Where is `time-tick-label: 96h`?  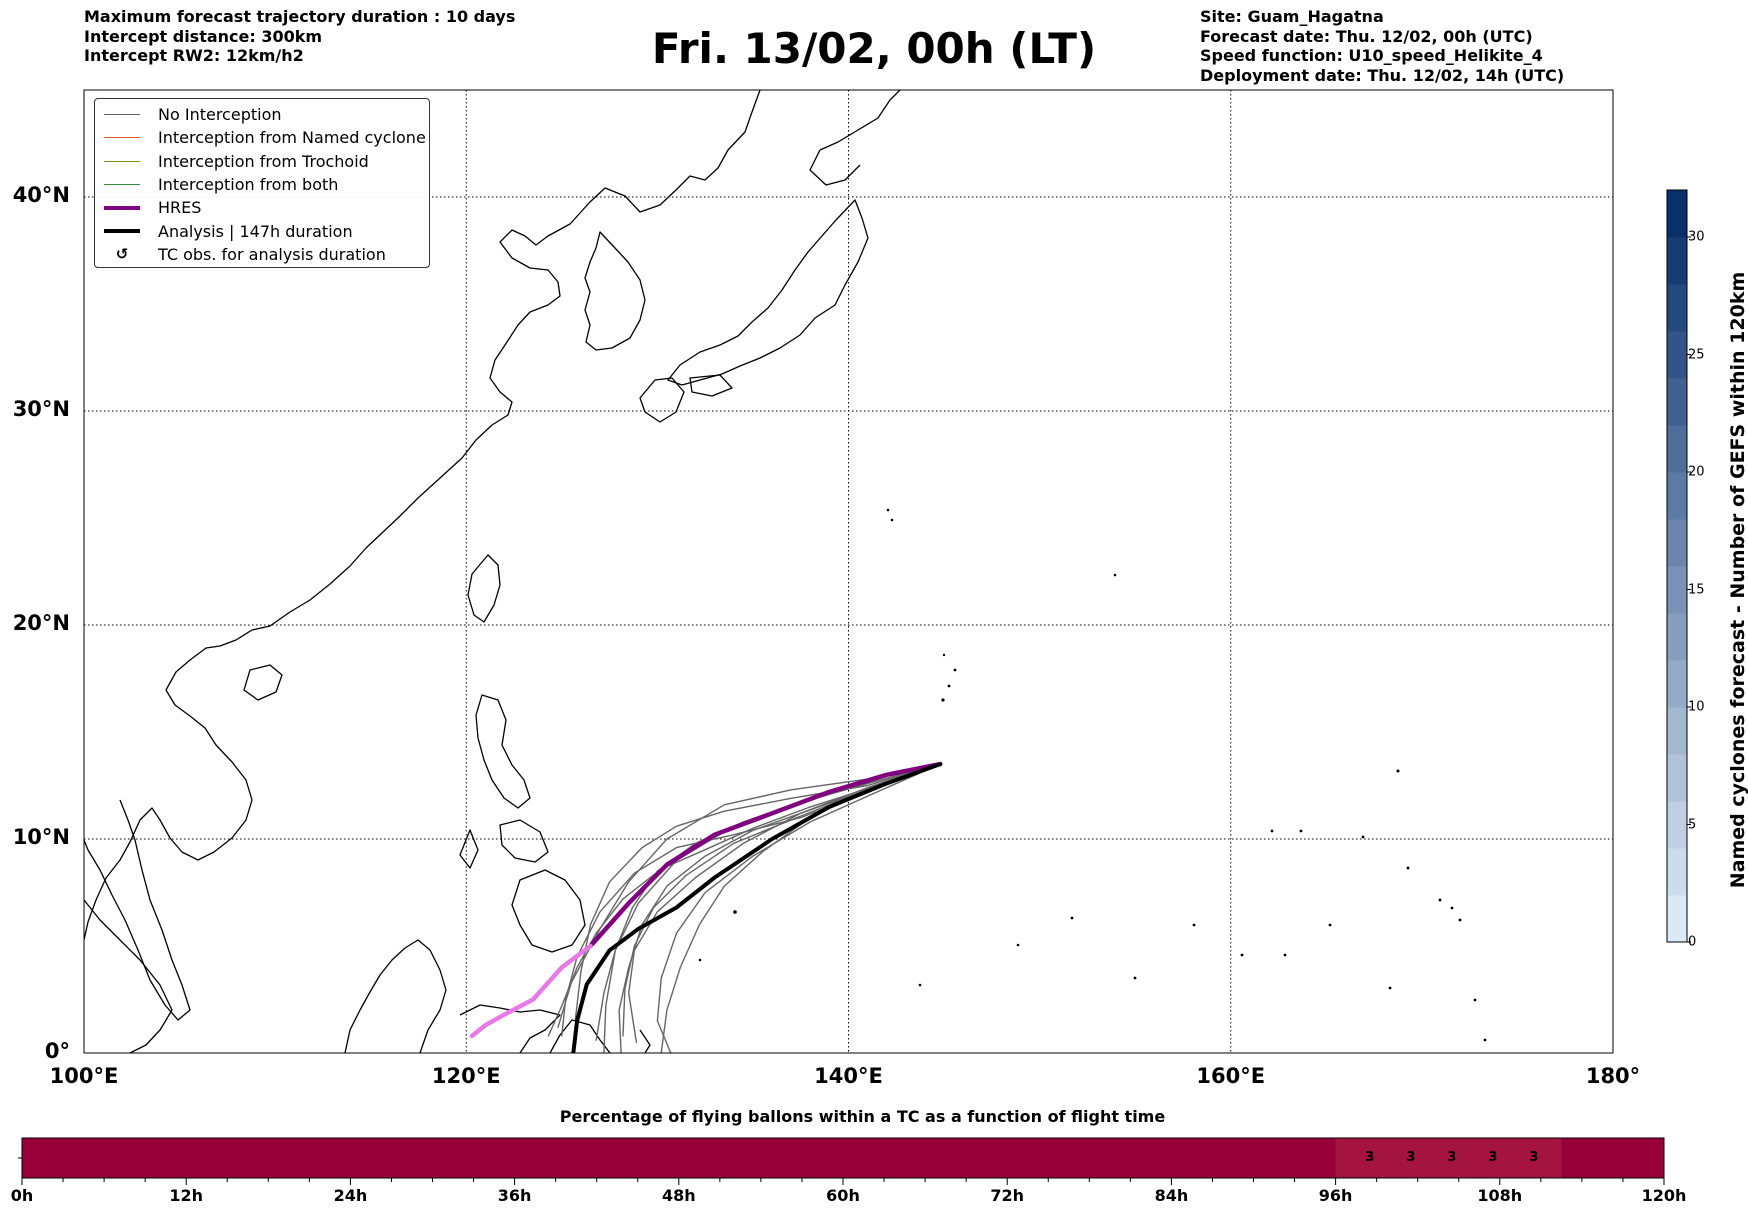
time-tick-label: 96h is located at coordinates (1335, 1195).